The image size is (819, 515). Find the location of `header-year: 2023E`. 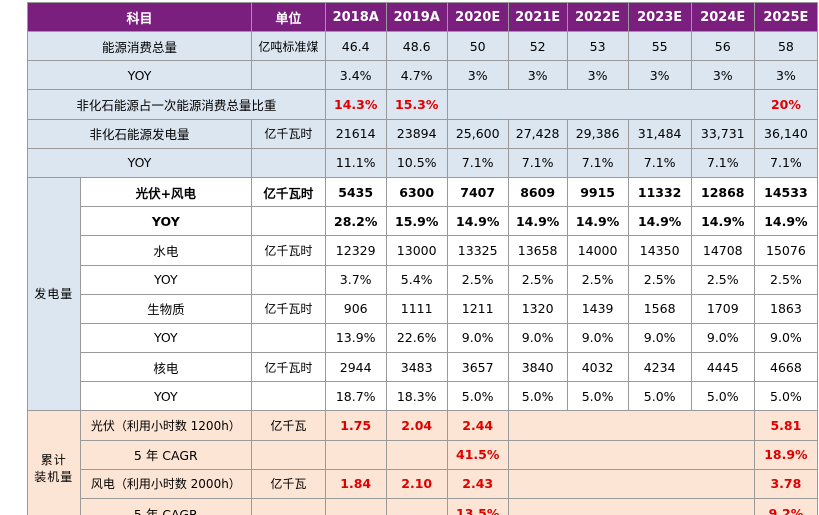

header-year: 2023E is located at coordinates (659, 17).